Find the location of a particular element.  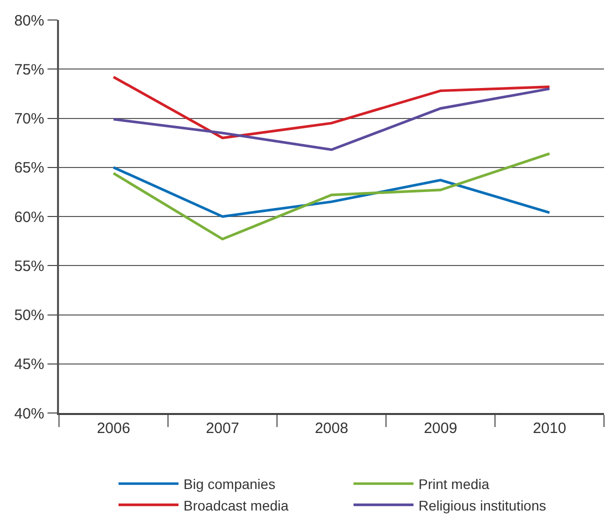

x-tick-label: 2007 is located at coordinates (223, 428).